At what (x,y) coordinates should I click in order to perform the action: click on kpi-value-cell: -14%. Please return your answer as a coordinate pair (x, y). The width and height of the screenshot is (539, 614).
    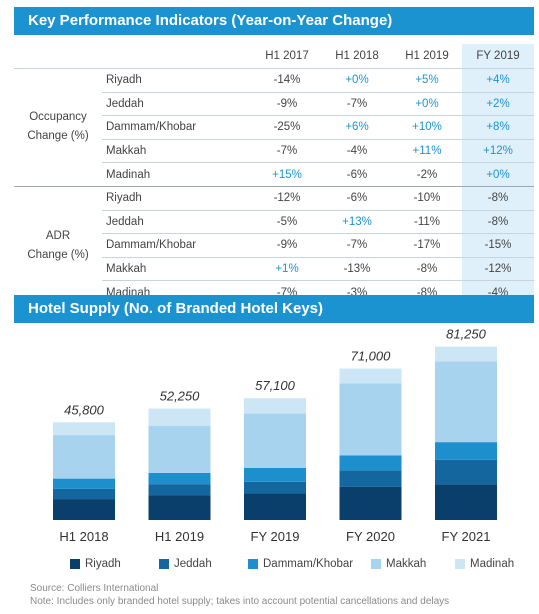
    Looking at the image, I should click on (287, 80).